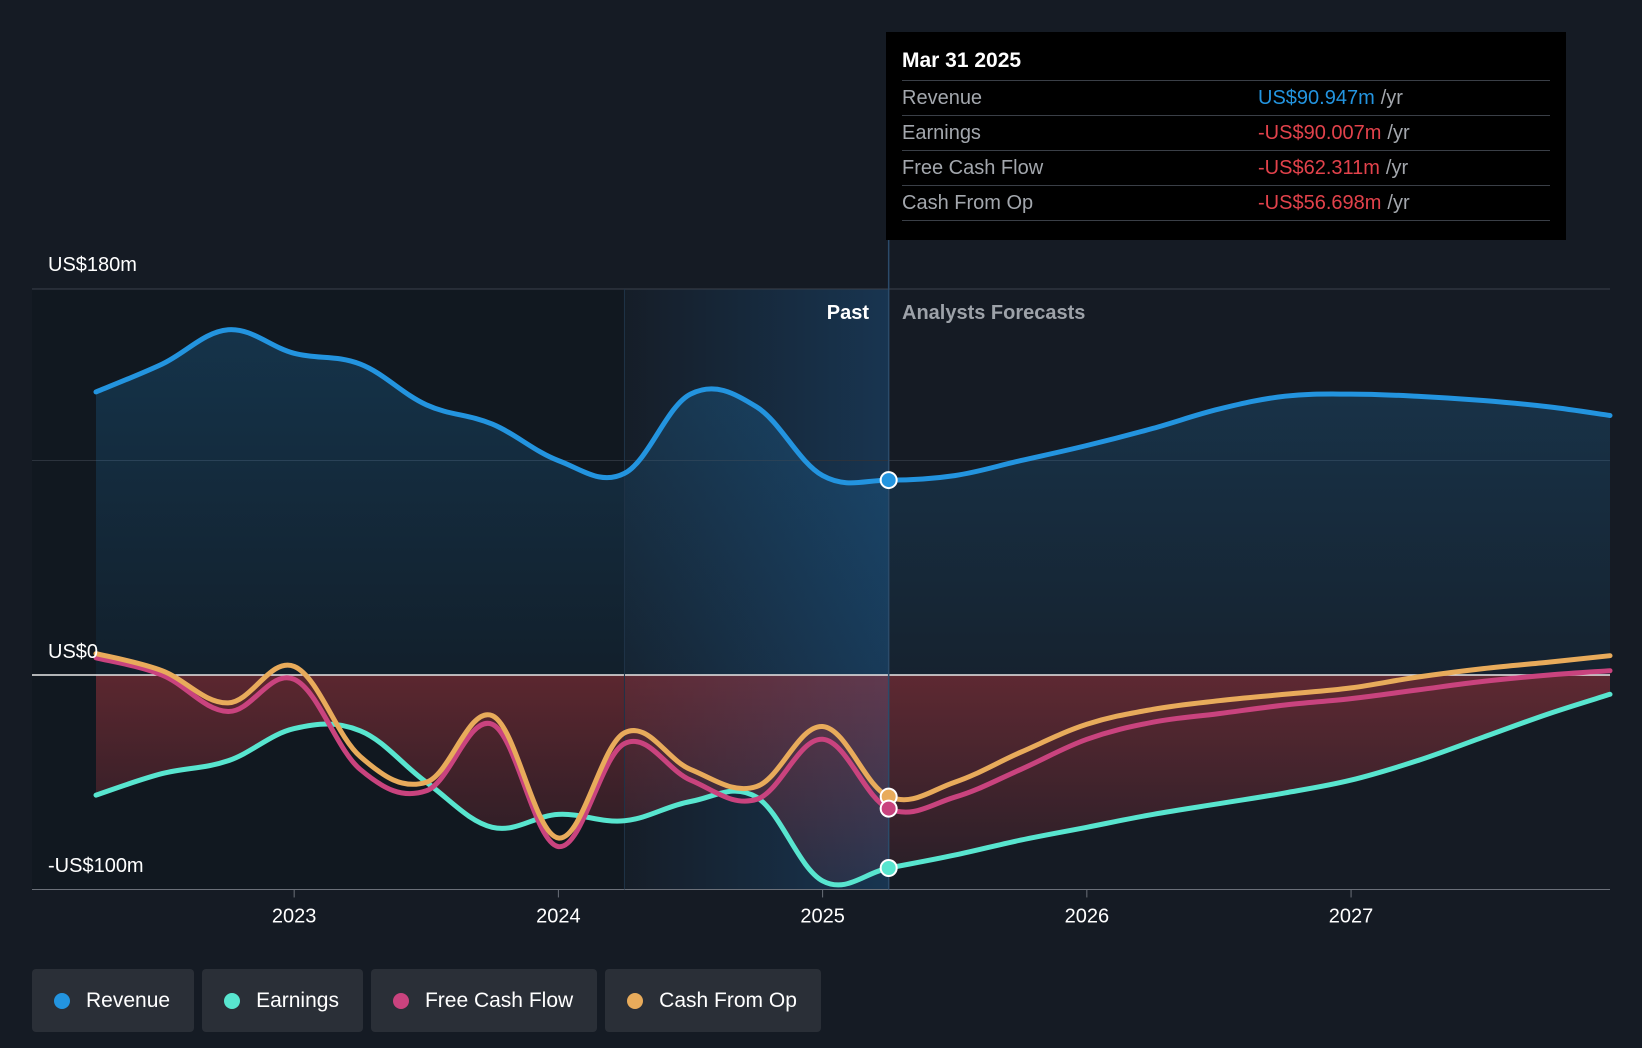 The height and width of the screenshot is (1048, 1642). I want to click on tooltip-label: Free Cash Flow, so click(973, 168).